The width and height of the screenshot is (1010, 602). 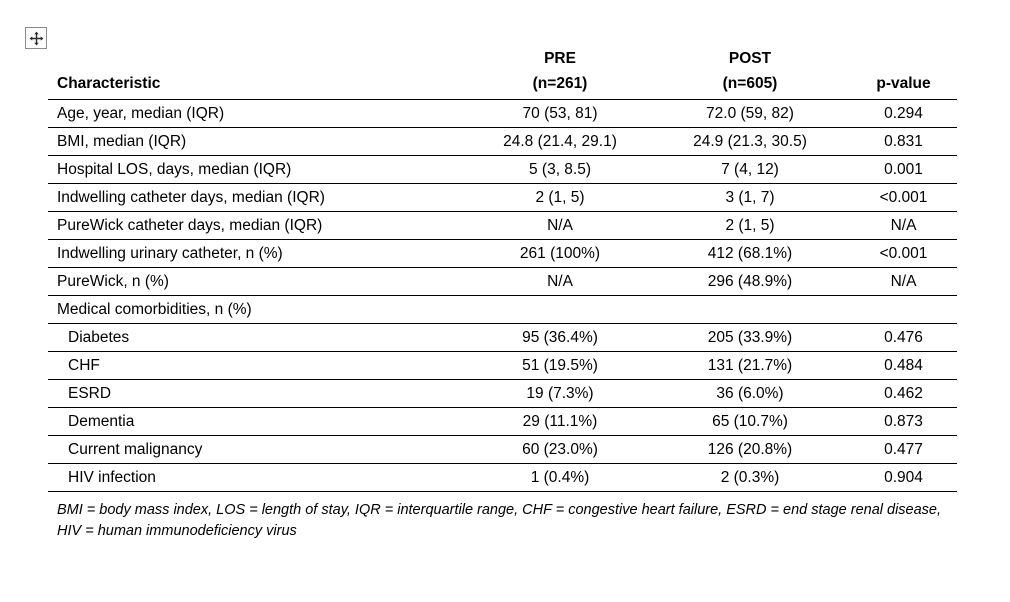 I want to click on table-row: PureWick, n (%) N/A 296 (48.9%) N/A, so click(x=502, y=281).